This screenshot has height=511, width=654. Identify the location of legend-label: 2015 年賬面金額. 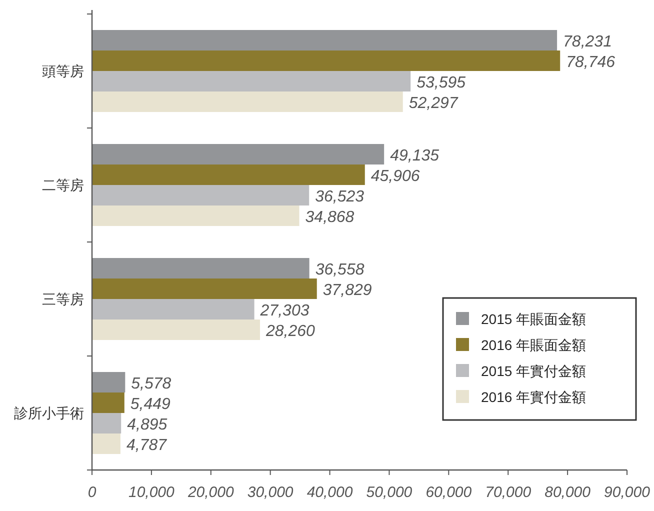
(533, 319).